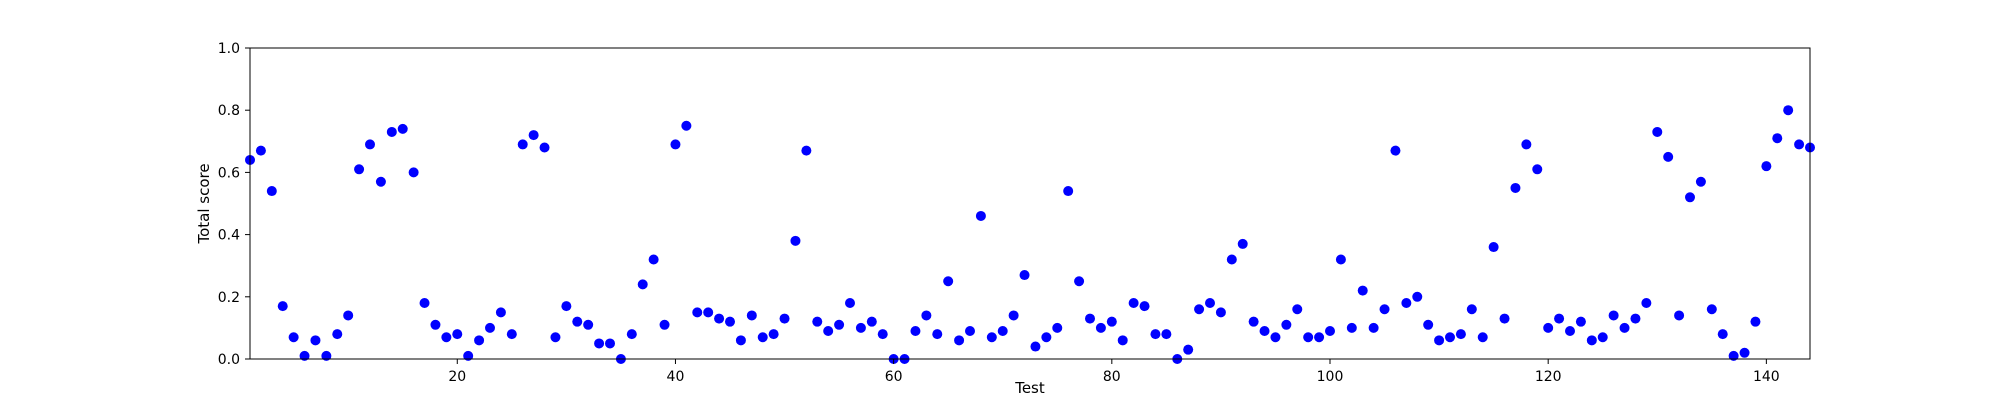 This screenshot has height=400, width=2000. I want to click on x-tick-label: 120, so click(1548, 377).